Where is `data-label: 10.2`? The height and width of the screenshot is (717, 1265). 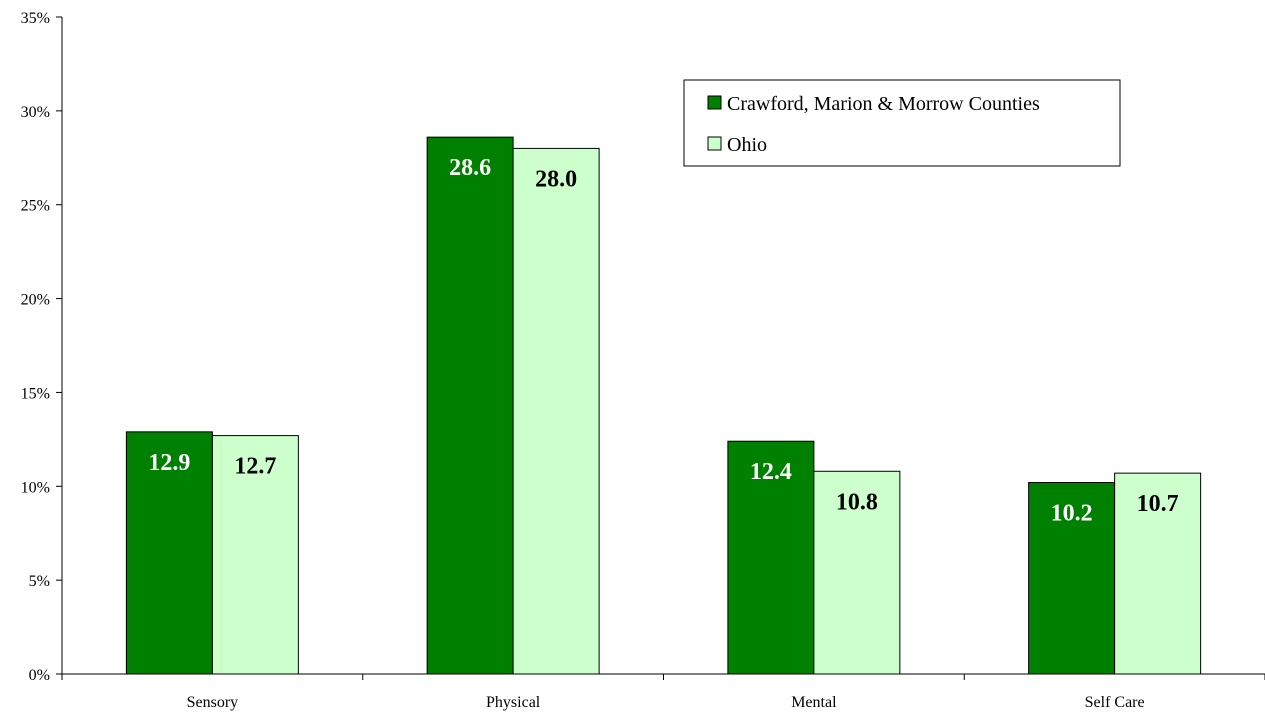 data-label: 10.2 is located at coordinates (1072, 514).